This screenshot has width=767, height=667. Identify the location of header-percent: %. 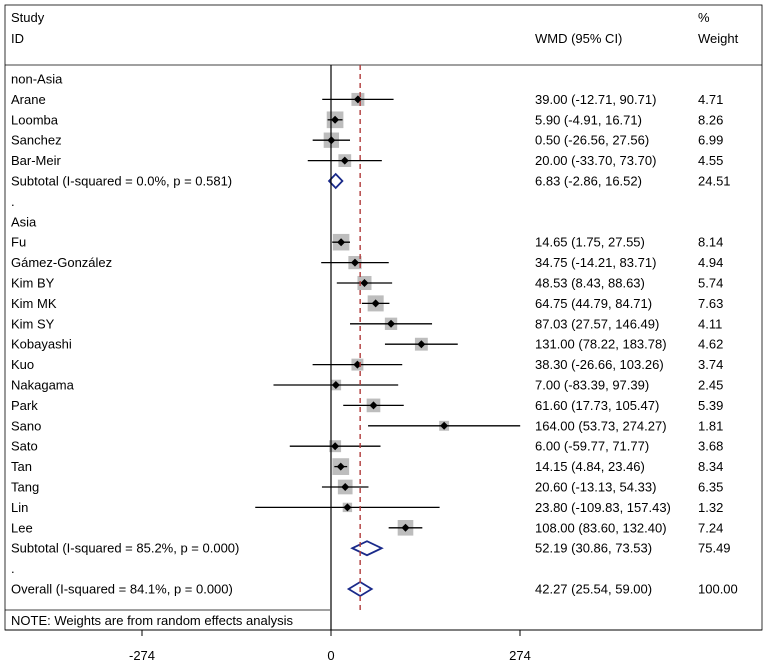
(704, 17).